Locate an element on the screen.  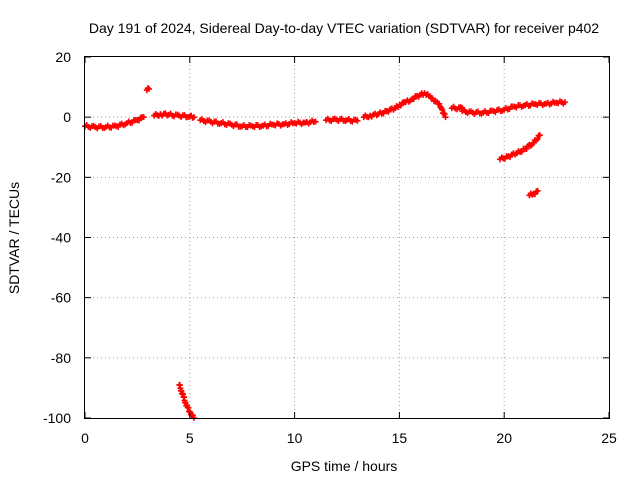
x-axis-label: GPS time / hours is located at coordinates (344, 466).